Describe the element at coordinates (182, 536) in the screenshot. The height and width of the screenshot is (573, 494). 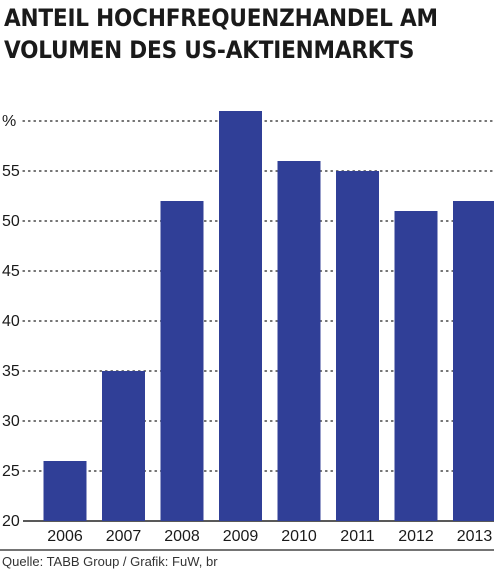
I see `x-tick-label: 2008` at that location.